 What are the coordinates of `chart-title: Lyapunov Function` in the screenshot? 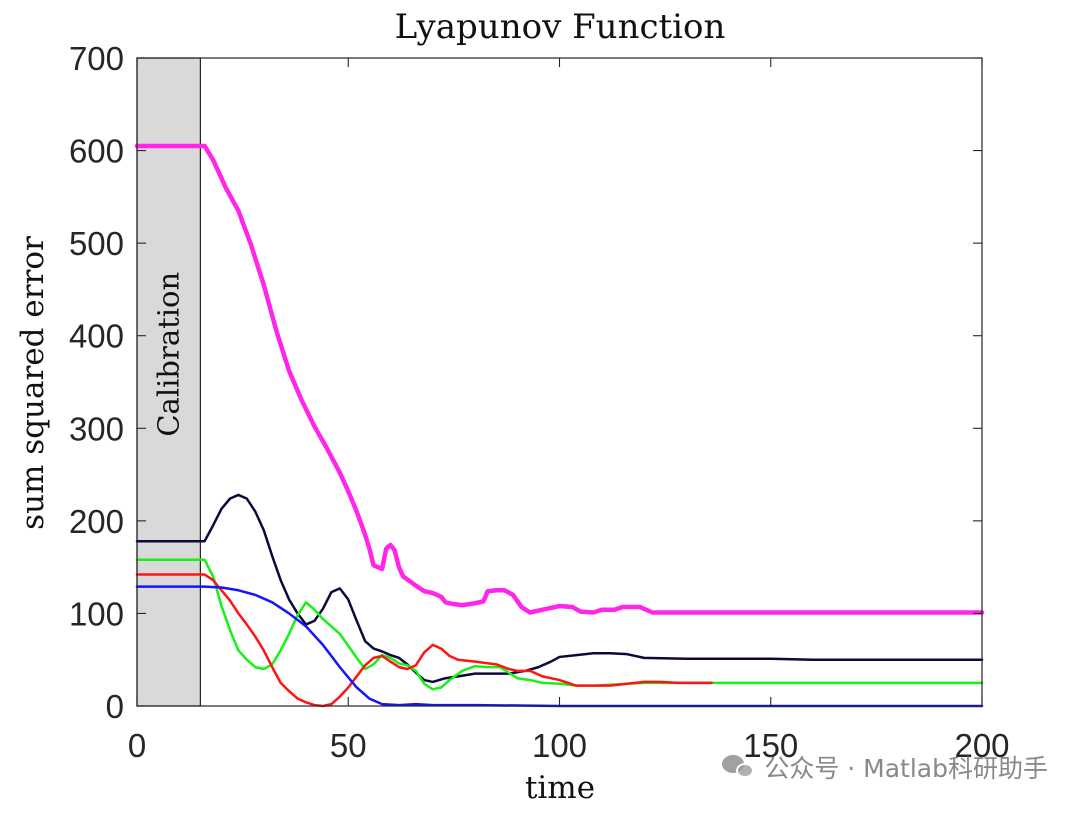 It's located at (560, 27).